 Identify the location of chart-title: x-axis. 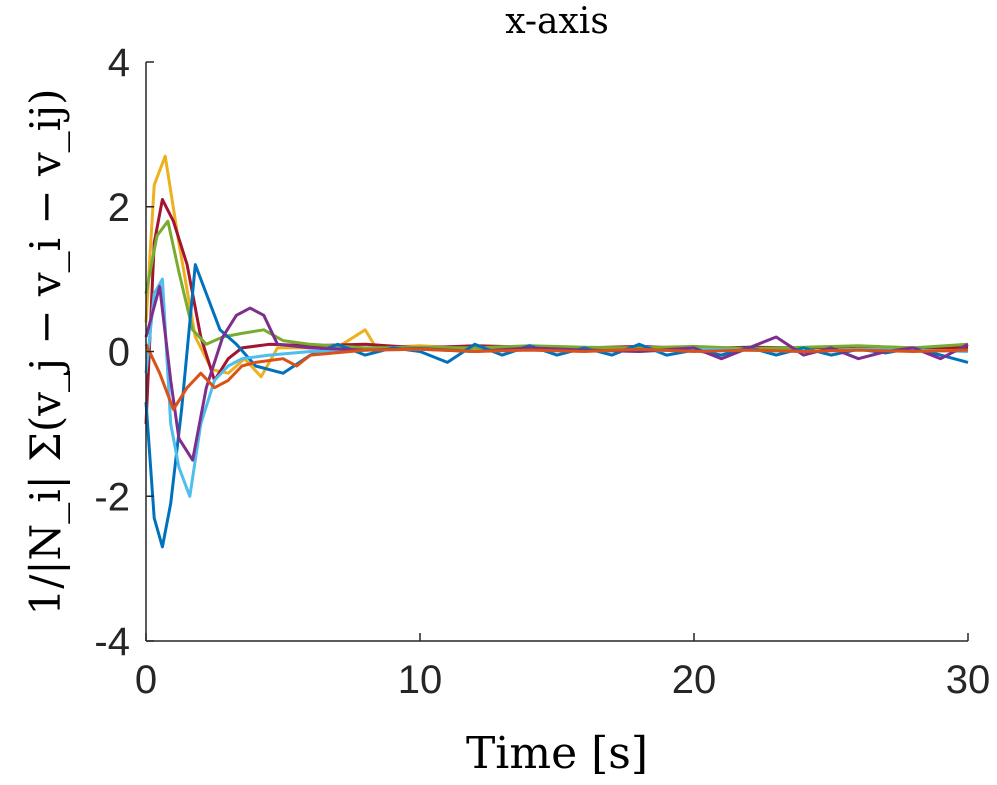
(557, 21).